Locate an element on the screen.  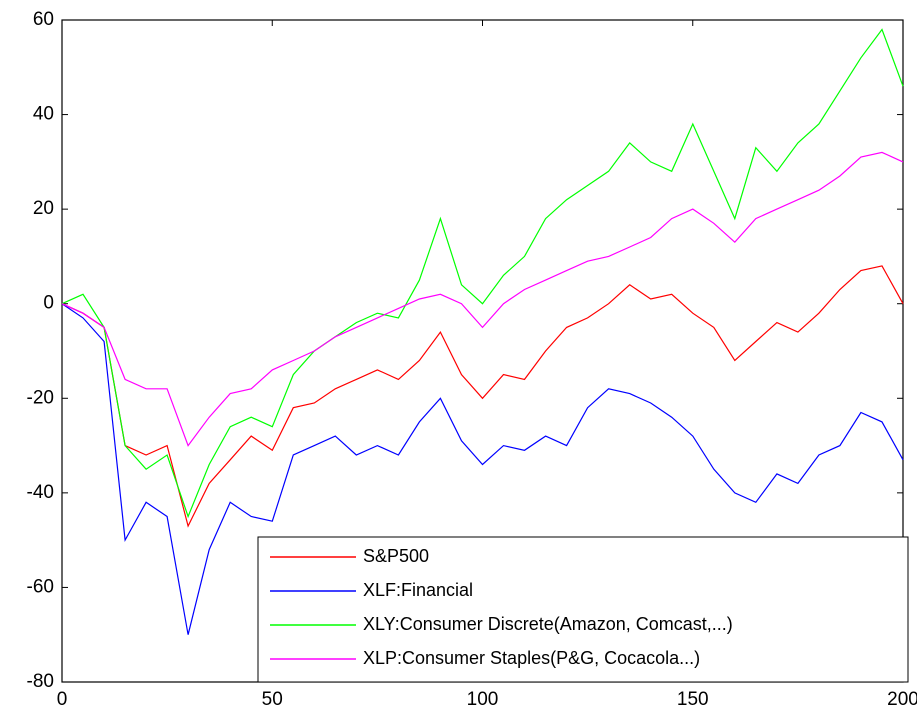
y-tick-label: 40 is located at coordinates (43, 114).